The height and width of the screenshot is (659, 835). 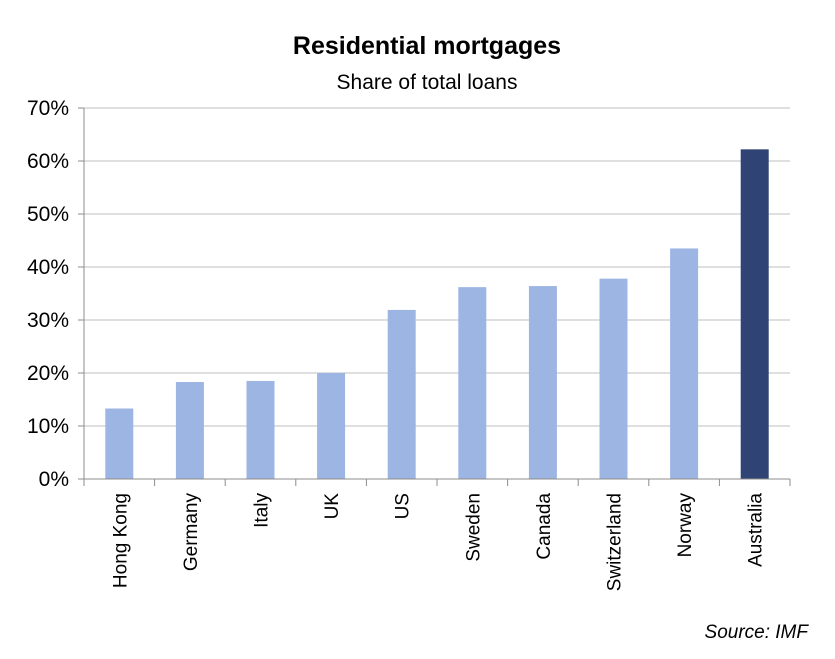 I want to click on x-category-label: US, so click(x=403, y=506).